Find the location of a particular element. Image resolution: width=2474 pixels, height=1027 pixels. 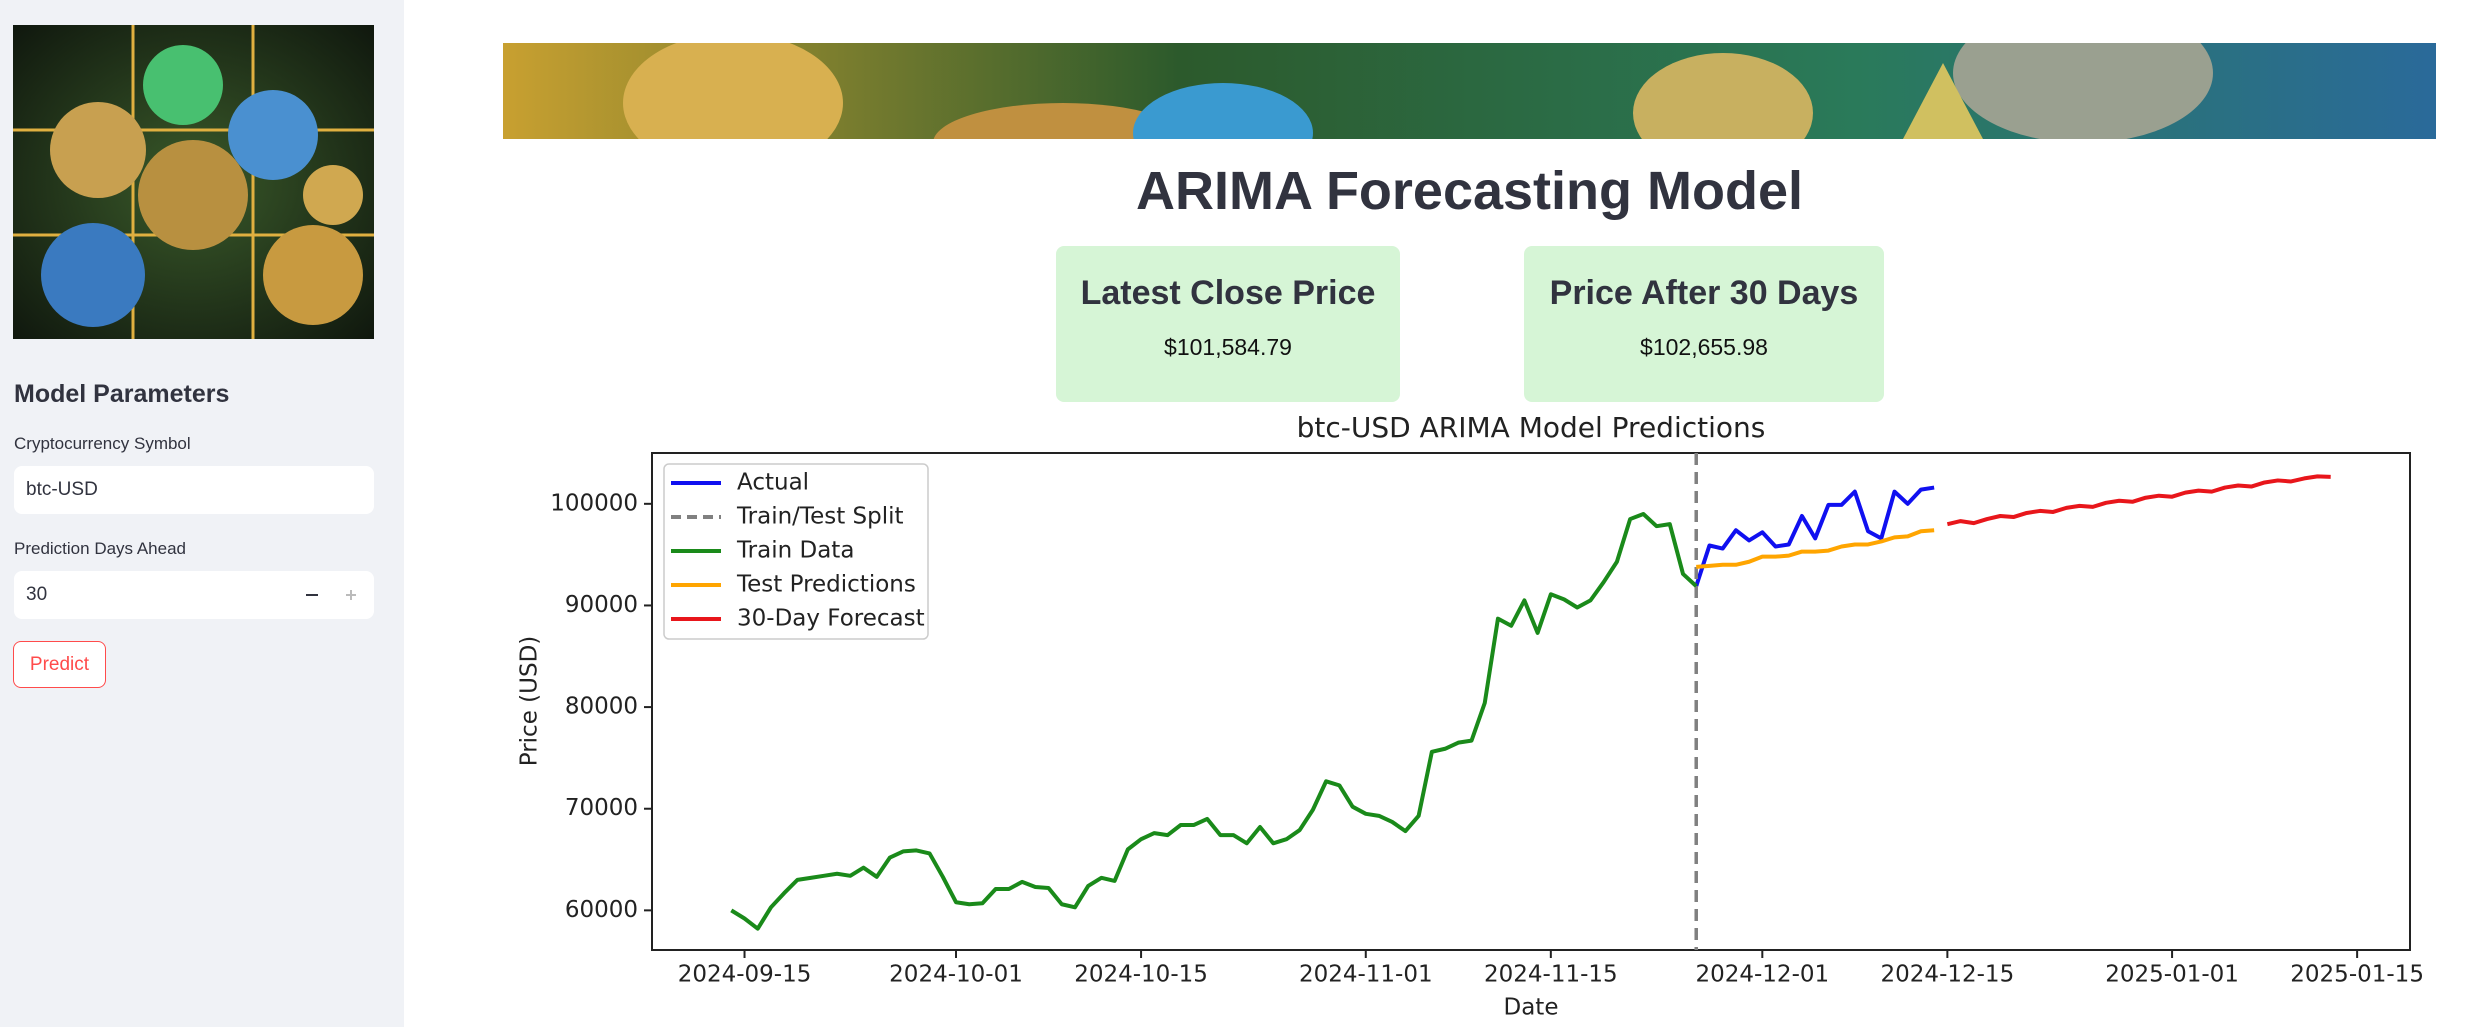

metric-label: Latest Close Price is located at coordinates (1228, 293).